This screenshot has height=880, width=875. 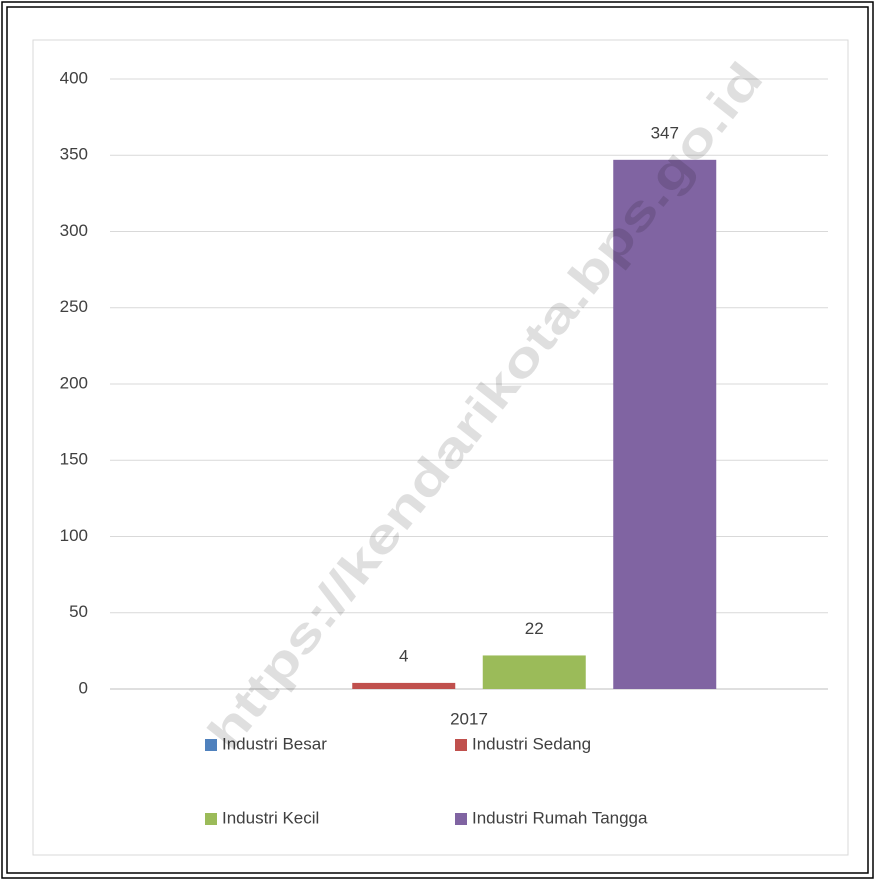 I want to click on x-tick-label: 2017, so click(x=469, y=718).